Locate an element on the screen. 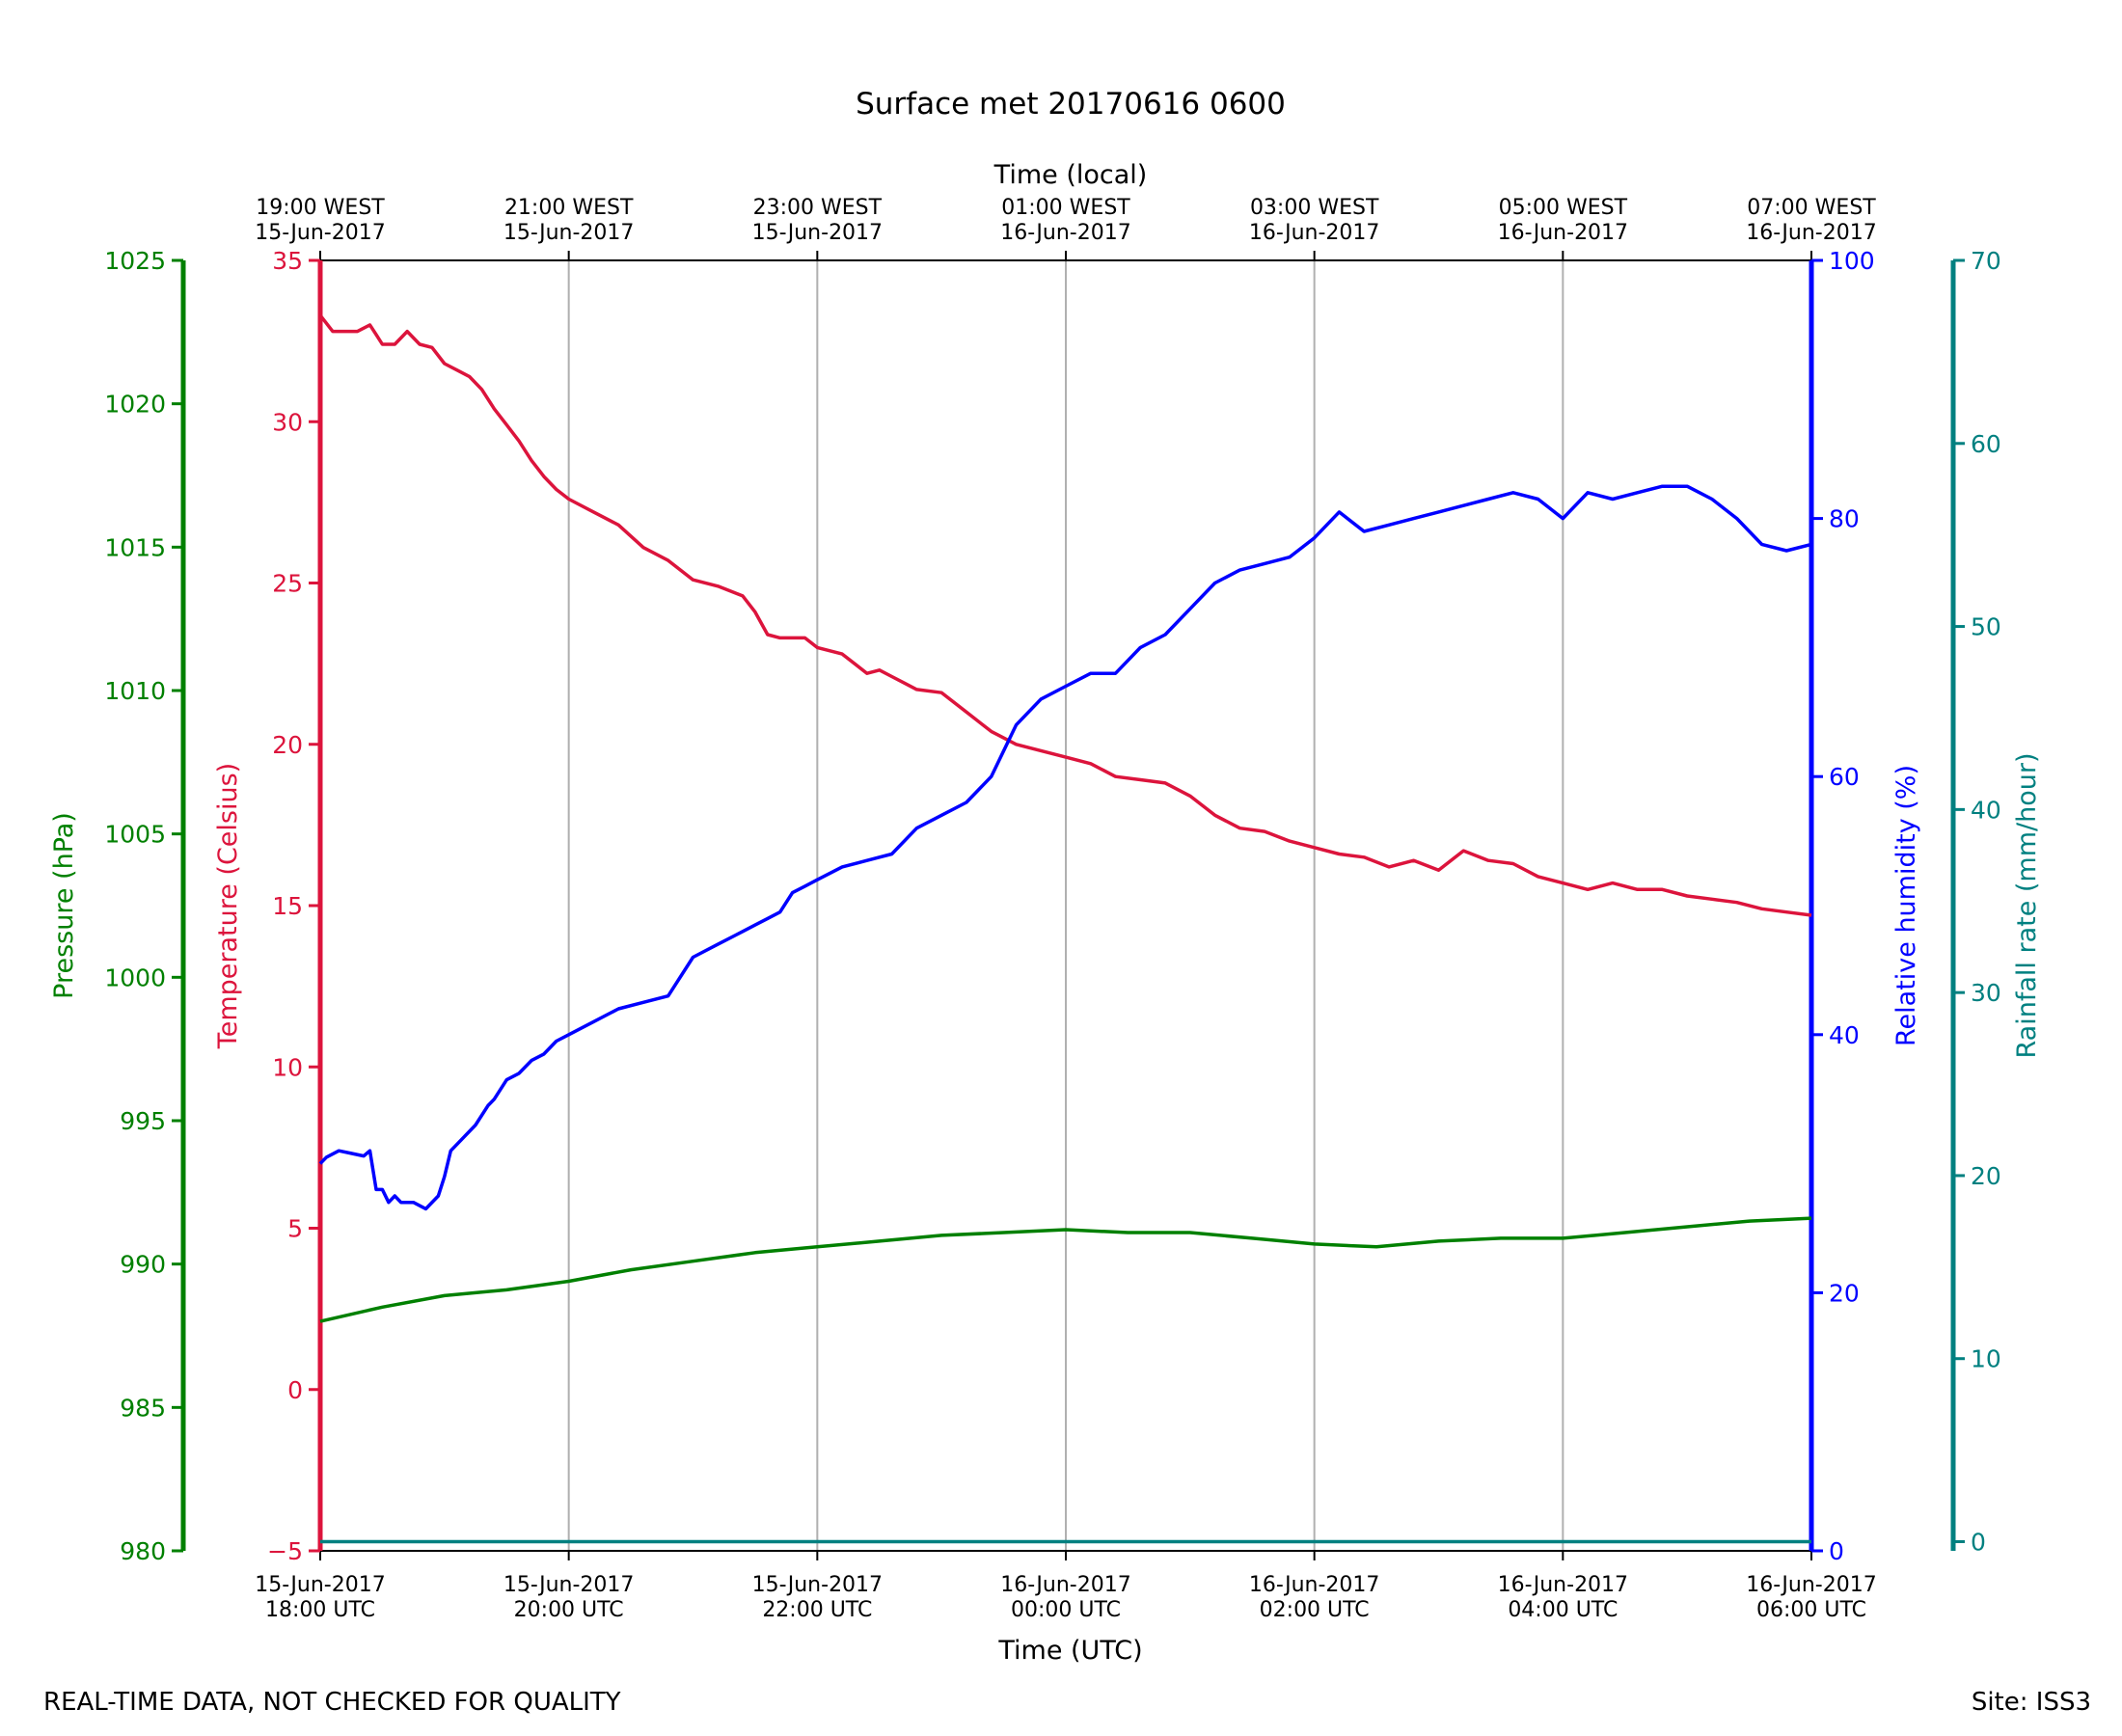  pressure-tick-label: 980 is located at coordinates (143, 1551).